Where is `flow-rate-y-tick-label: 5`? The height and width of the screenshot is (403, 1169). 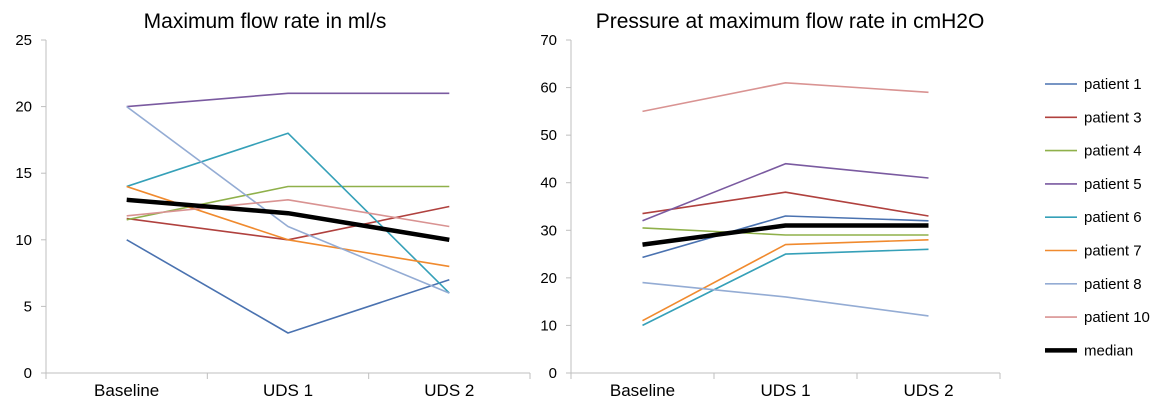
flow-rate-y-tick-label: 5 is located at coordinates (28, 306).